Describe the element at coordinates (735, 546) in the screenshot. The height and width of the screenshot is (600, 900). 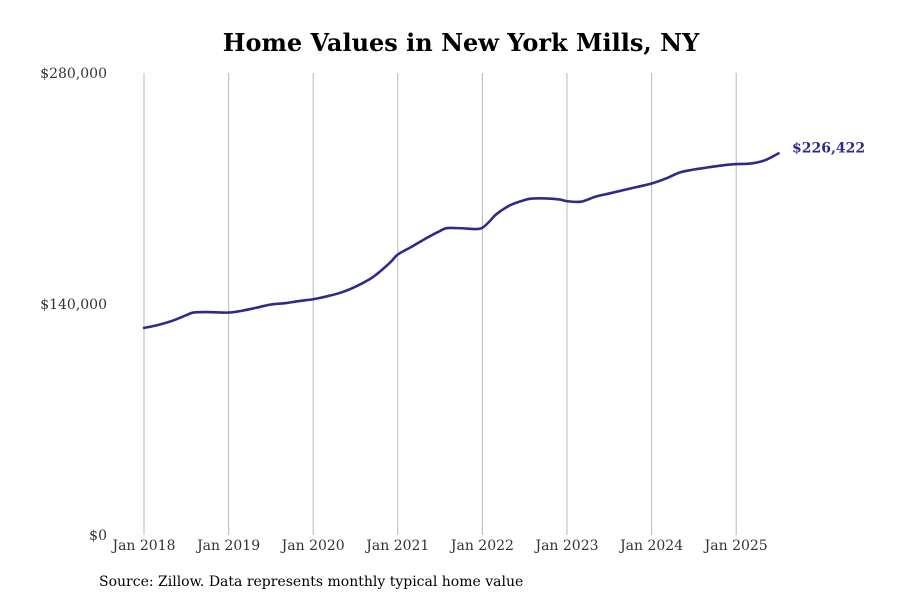
I see `x-tick-label: Jan 2025` at that location.